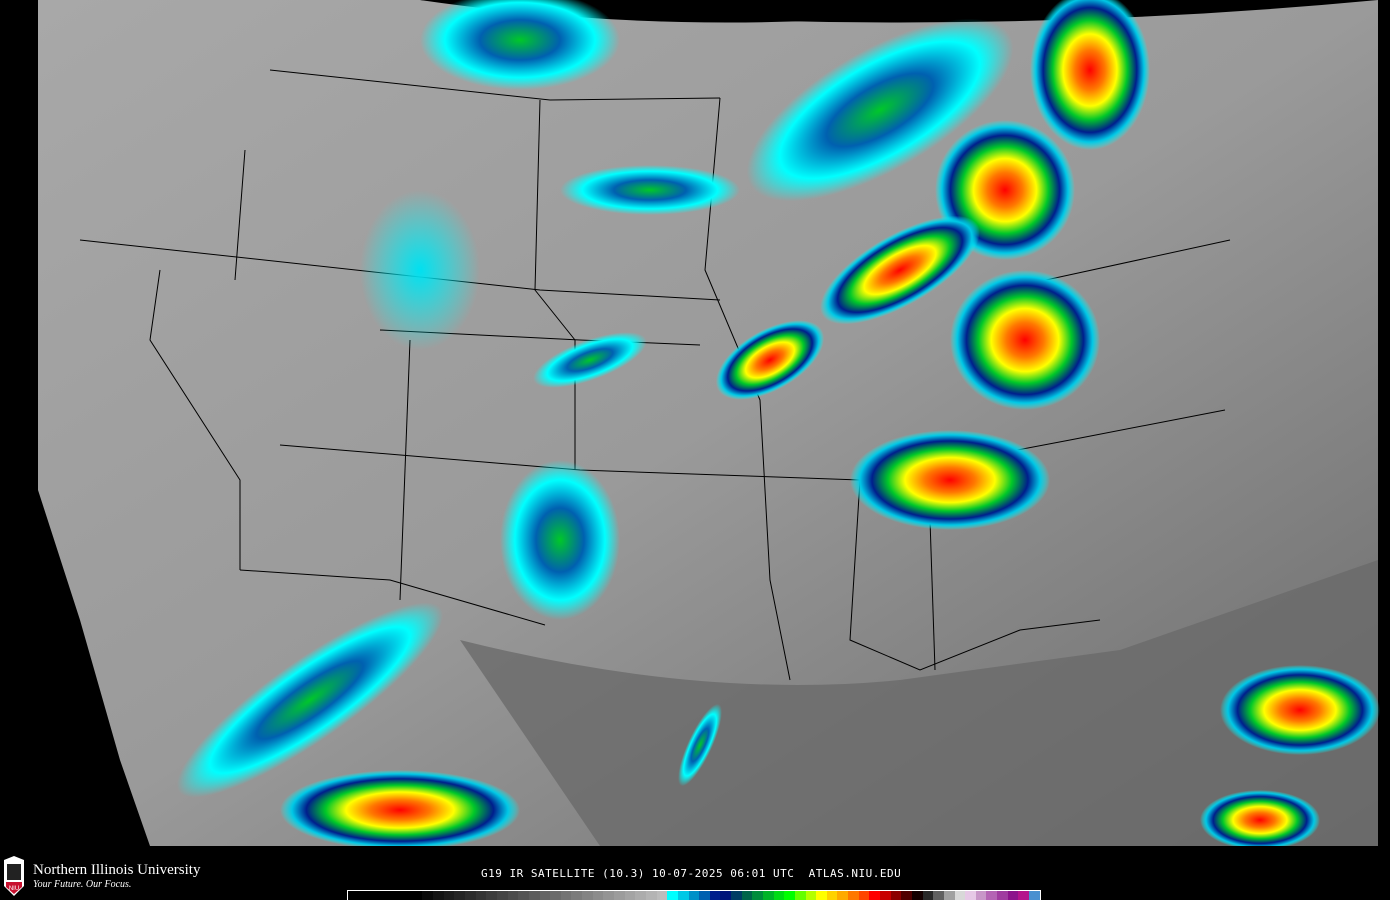 The height and width of the screenshot is (900, 1390). Describe the element at coordinates (14, 889) in the screenshot. I see `svg-text: NIU` at that location.